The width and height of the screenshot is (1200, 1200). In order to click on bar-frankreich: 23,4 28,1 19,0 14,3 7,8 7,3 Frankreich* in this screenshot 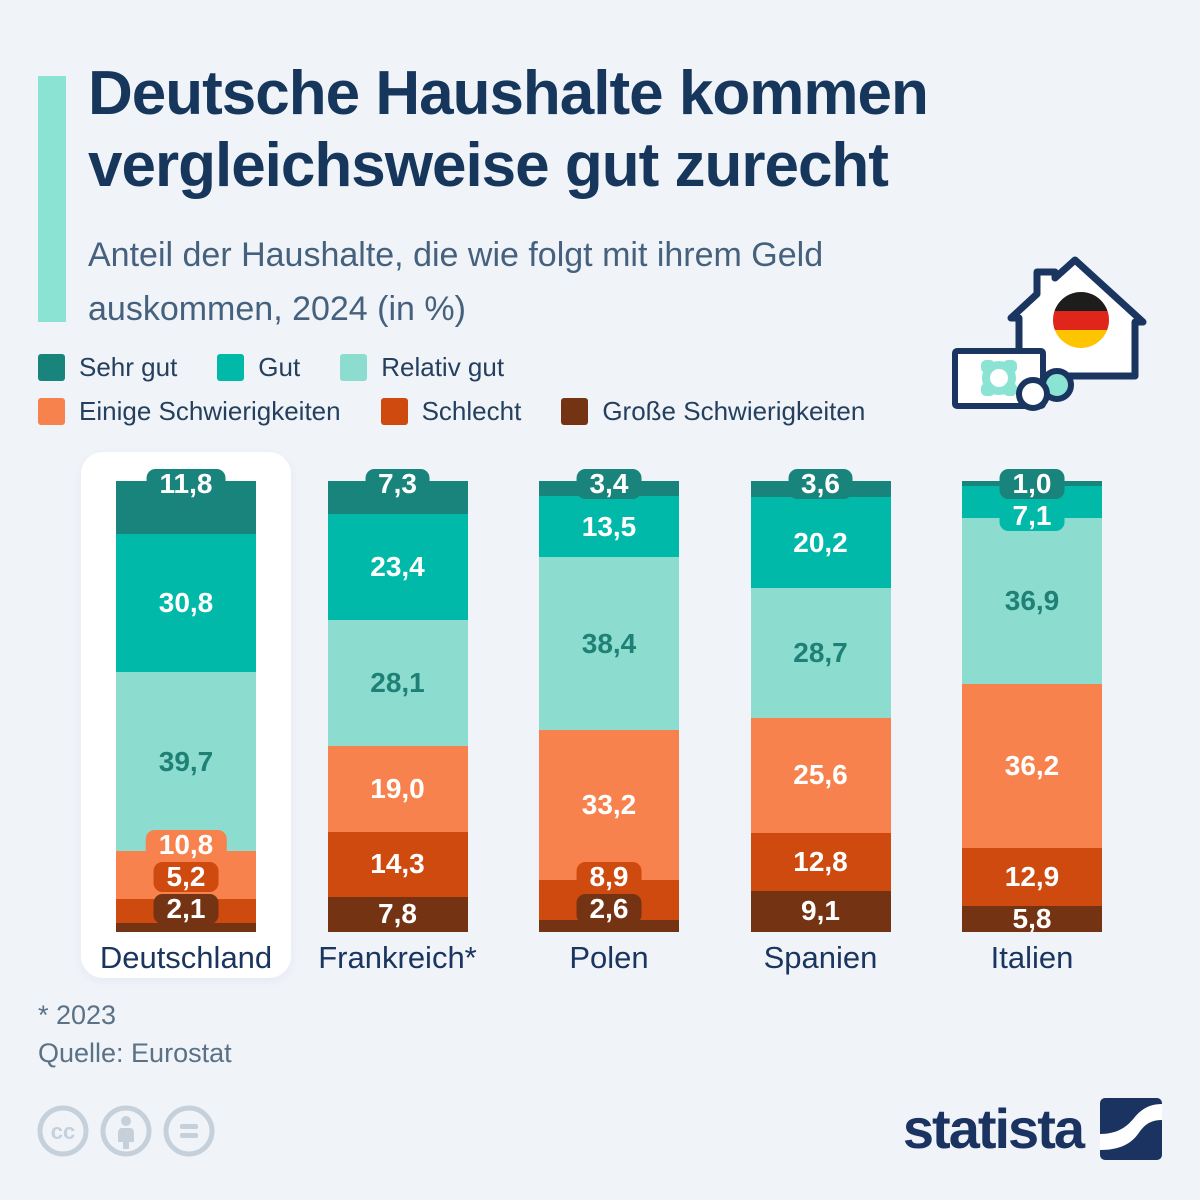, I will do `click(397, 722)`.